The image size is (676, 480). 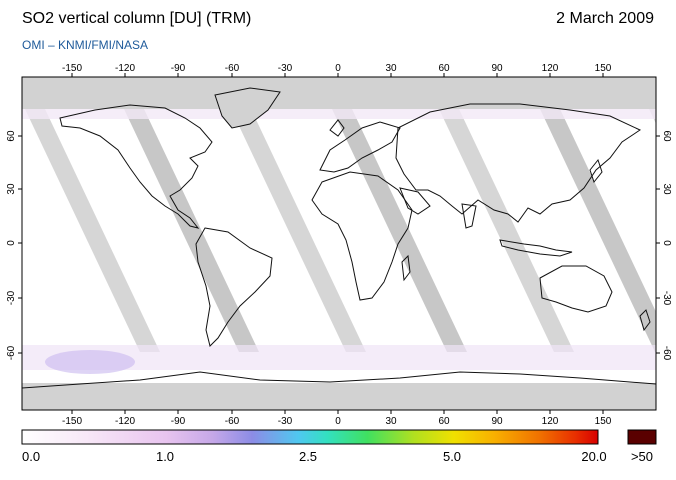 I want to click on data-credit: OMI – KNMI/FMI/NASA, so click(x=85, y=45).